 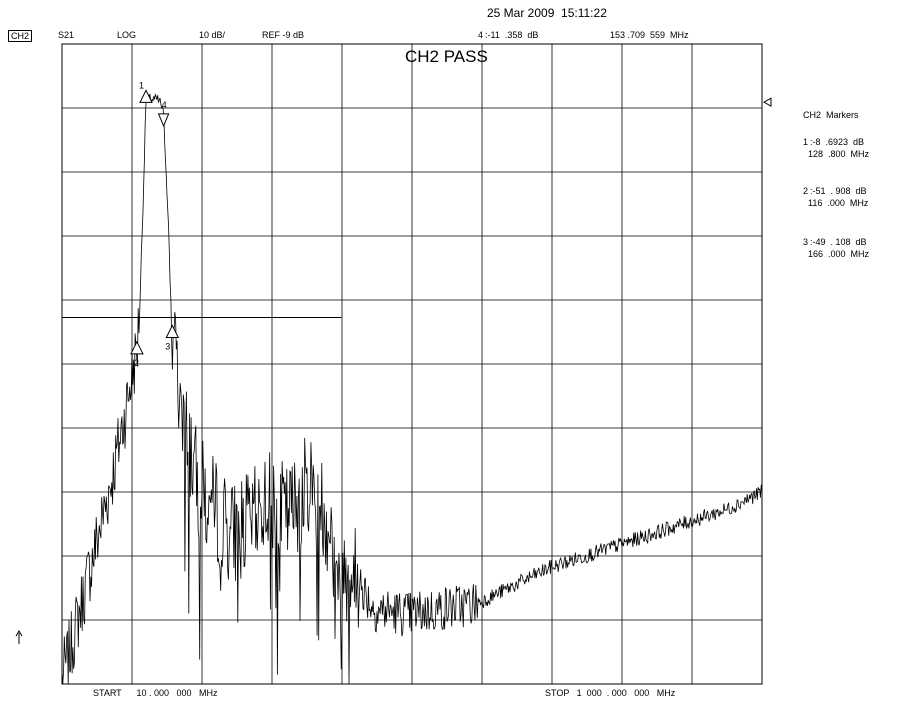 What do you see at coordinates (141, 85) in the screenshot?
I see `marker-1-label: 1` at bounding box center [141, 85].